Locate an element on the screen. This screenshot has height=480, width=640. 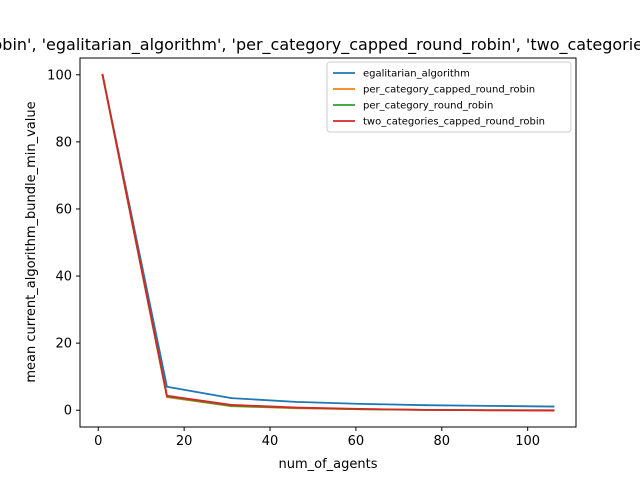
legend-label: per_category_round_robin is located at coordinates (428, 106).